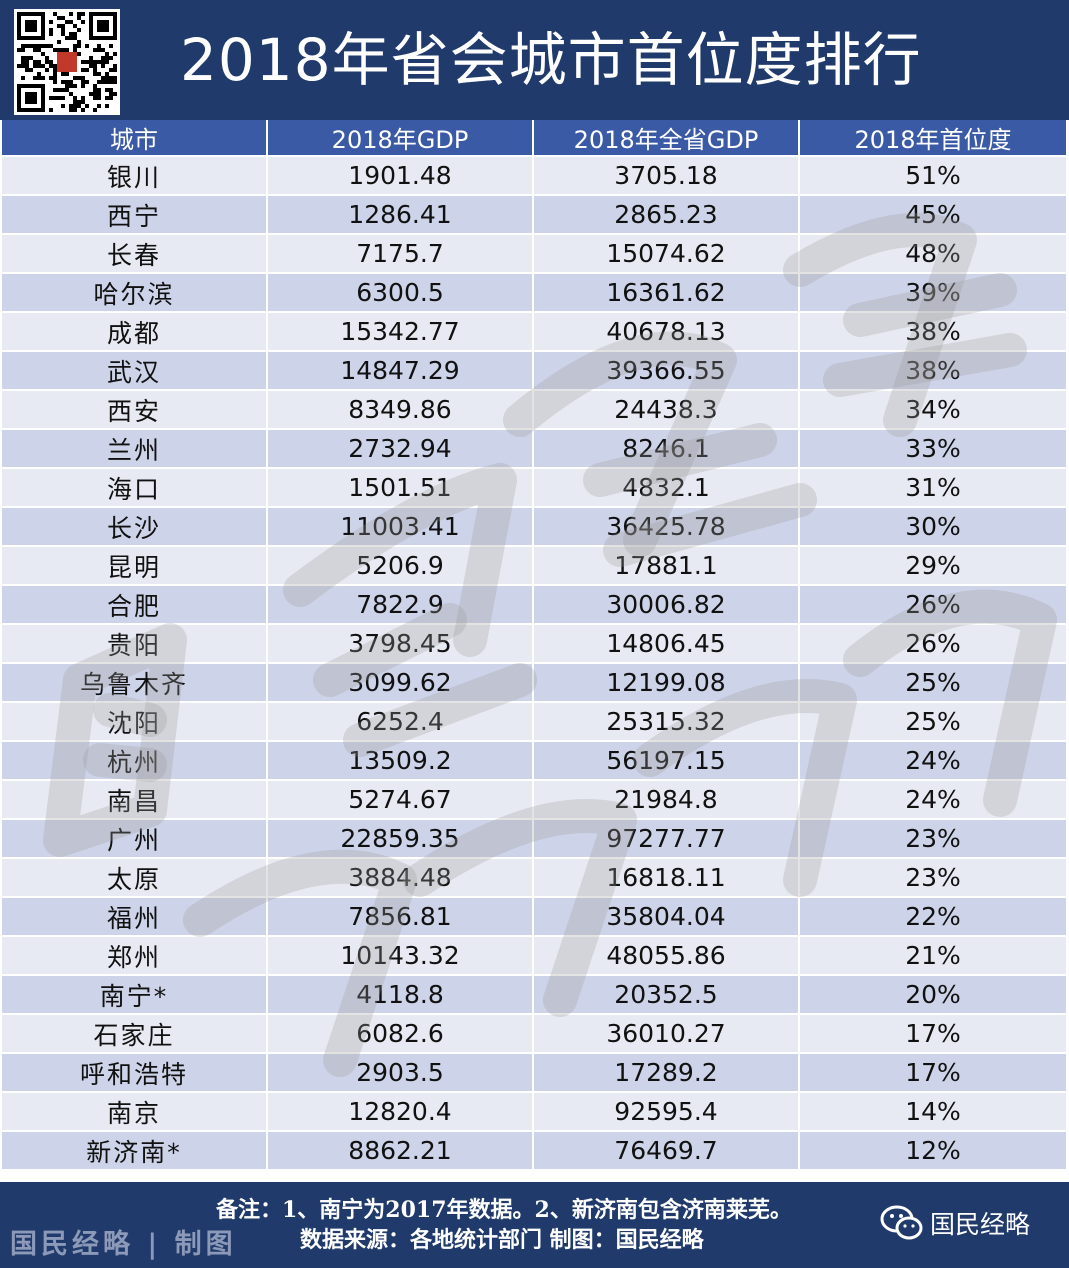  Describe the element at coordinates (666, 1072) in the screenshot. I see `cell-province-gdp: 17289.2` at that location.